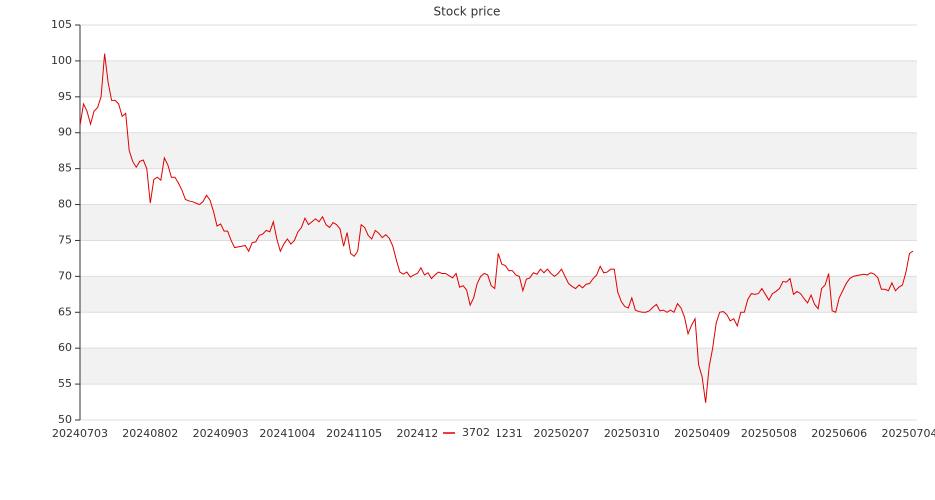  What do you see at coordinates (221, 433) in the screenshot?
I see `x-tick-label: 20240903` at bounding box center [221, 433].